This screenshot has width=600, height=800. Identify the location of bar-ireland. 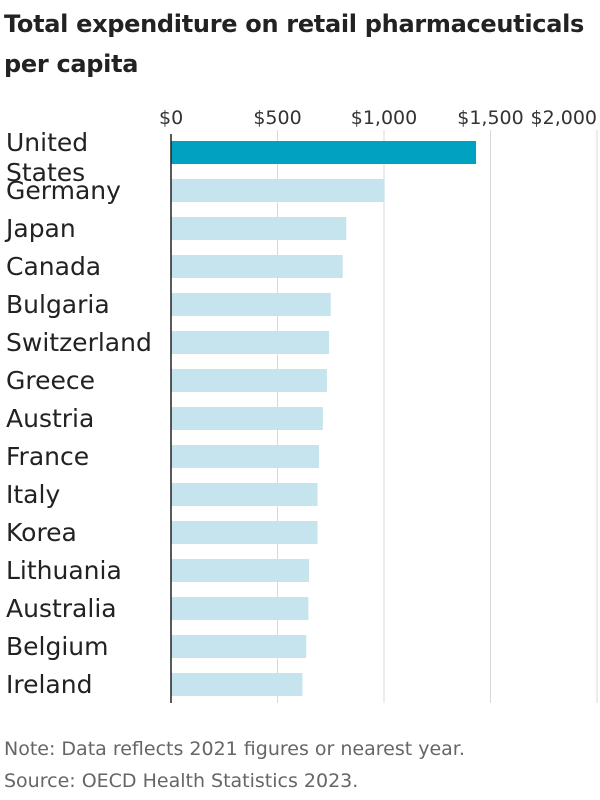
(237, 684).